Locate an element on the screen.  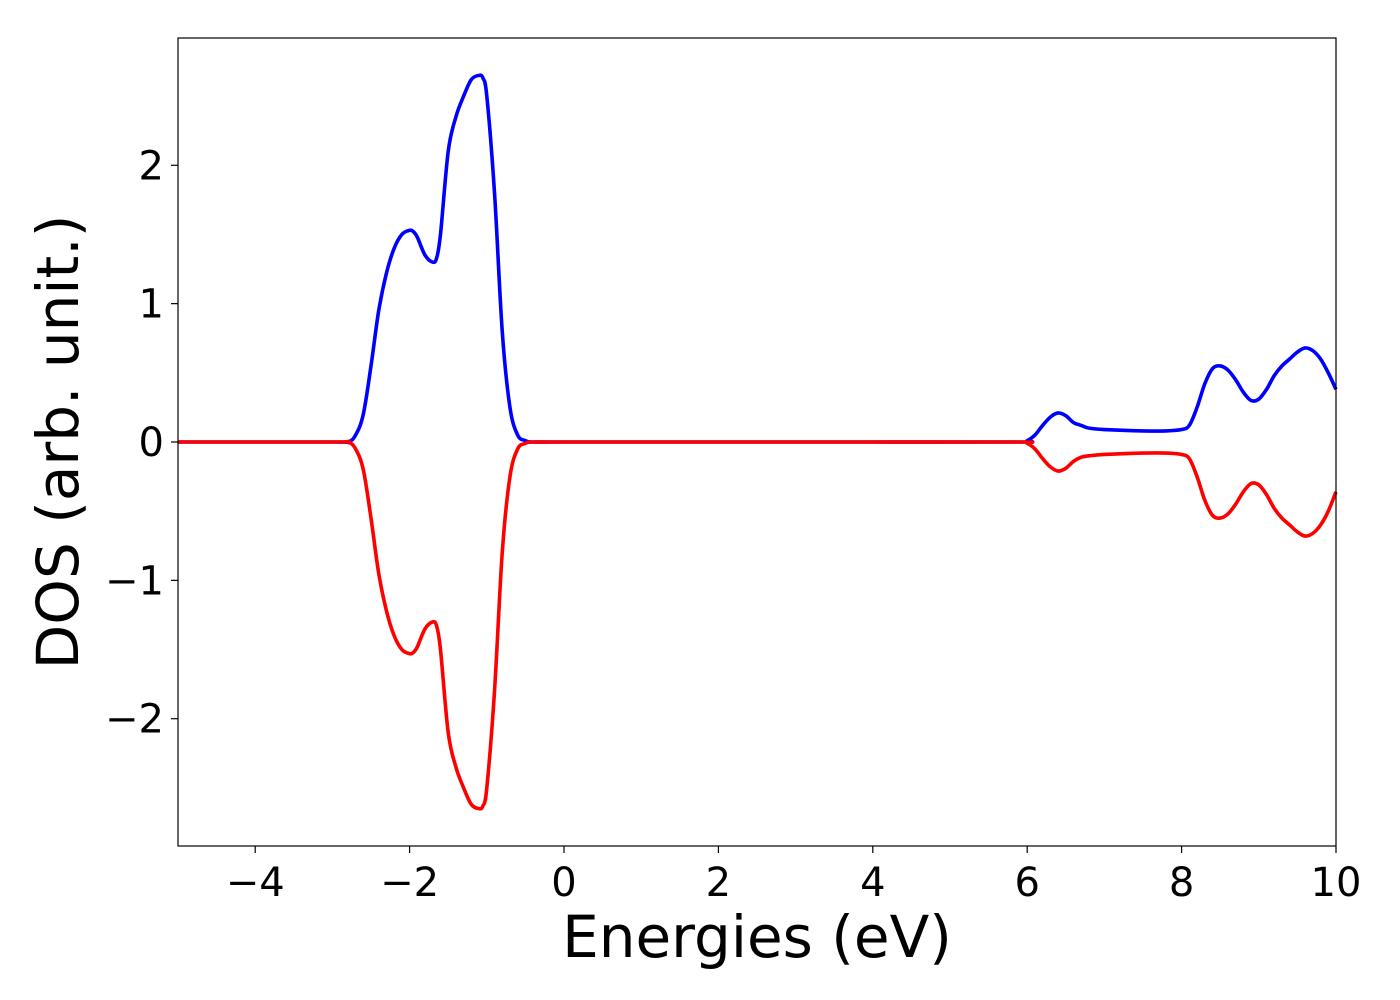
y-tick-label: 2 is located at coordinates (151, 166).